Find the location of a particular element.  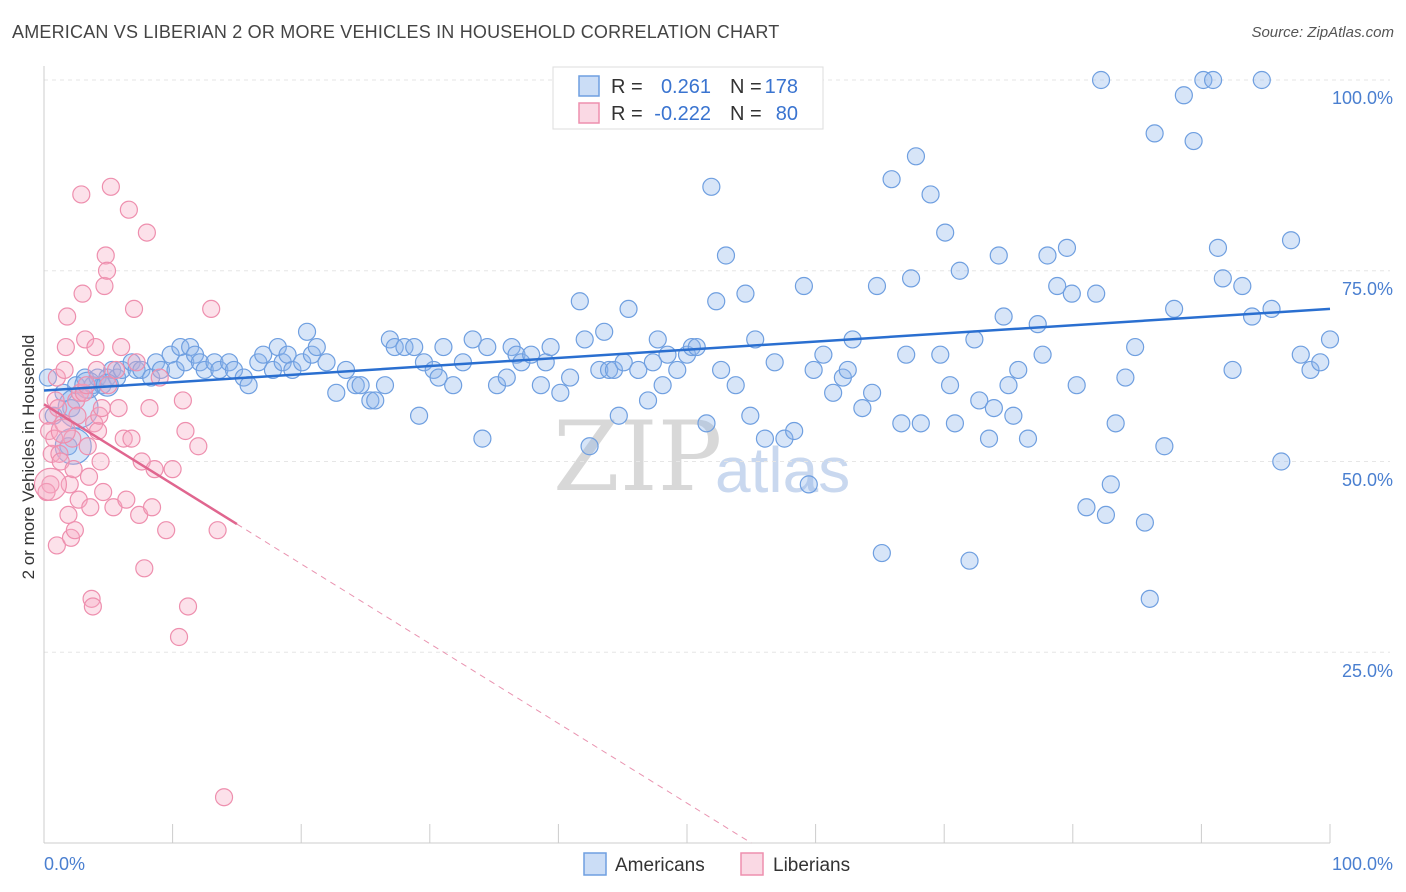

legend-box: R = 0.261 N = 178 R = -0.222 N = 80 is located at coordinates (688, 98).